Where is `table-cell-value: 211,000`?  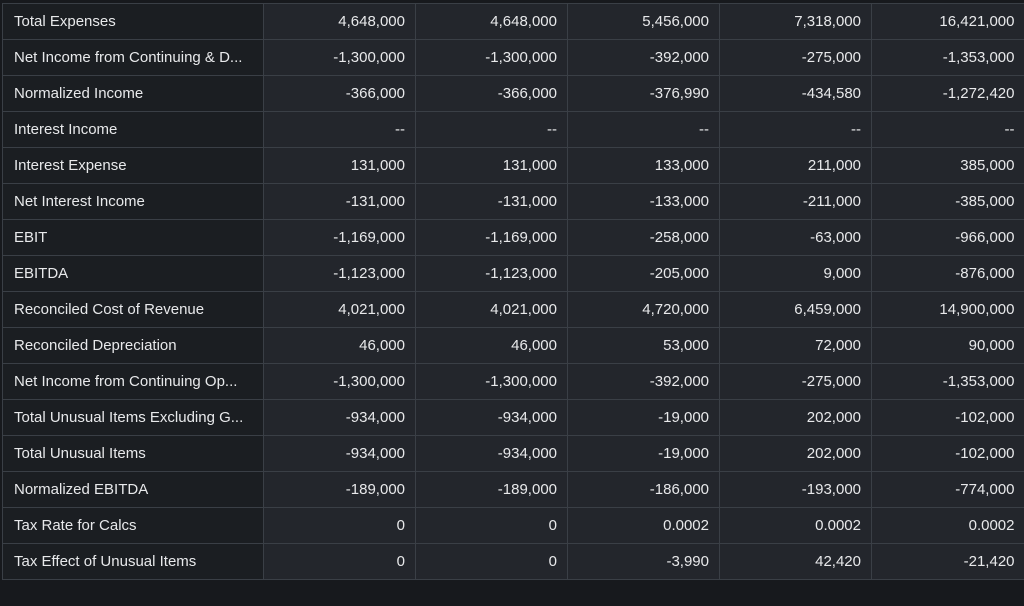
table-cell-value: 211,000 is located at coordinates (795, 165).